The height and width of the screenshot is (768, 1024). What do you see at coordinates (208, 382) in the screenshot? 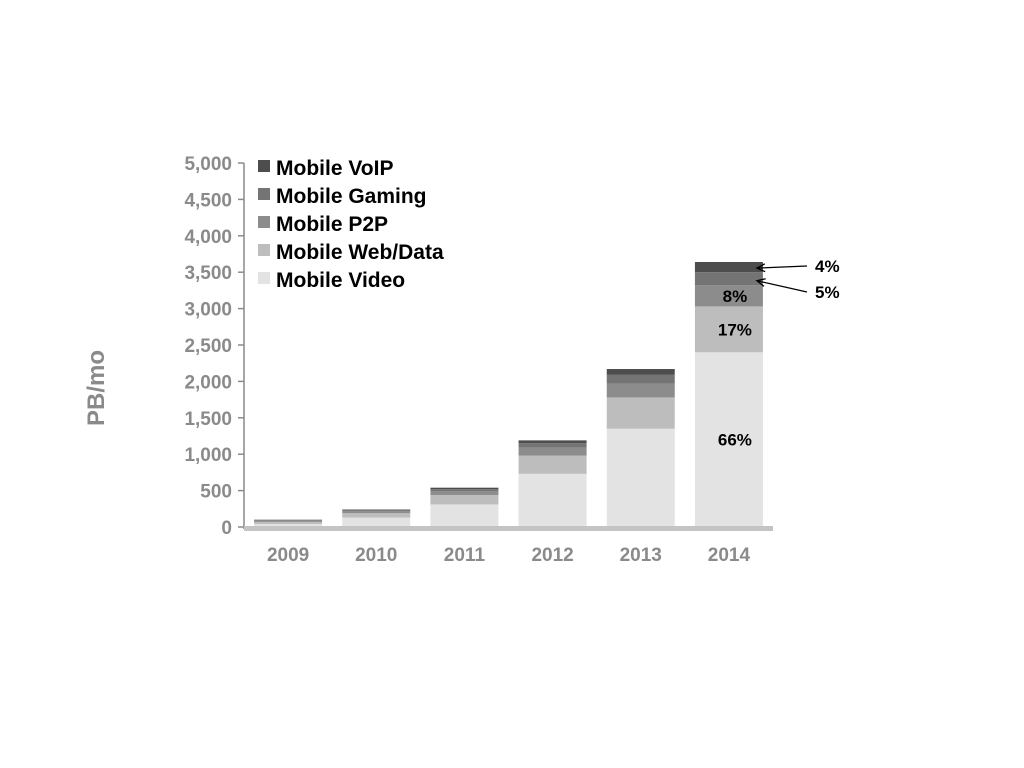
I see `y-tick-label: 2,000` at bounding box center [208, 382].